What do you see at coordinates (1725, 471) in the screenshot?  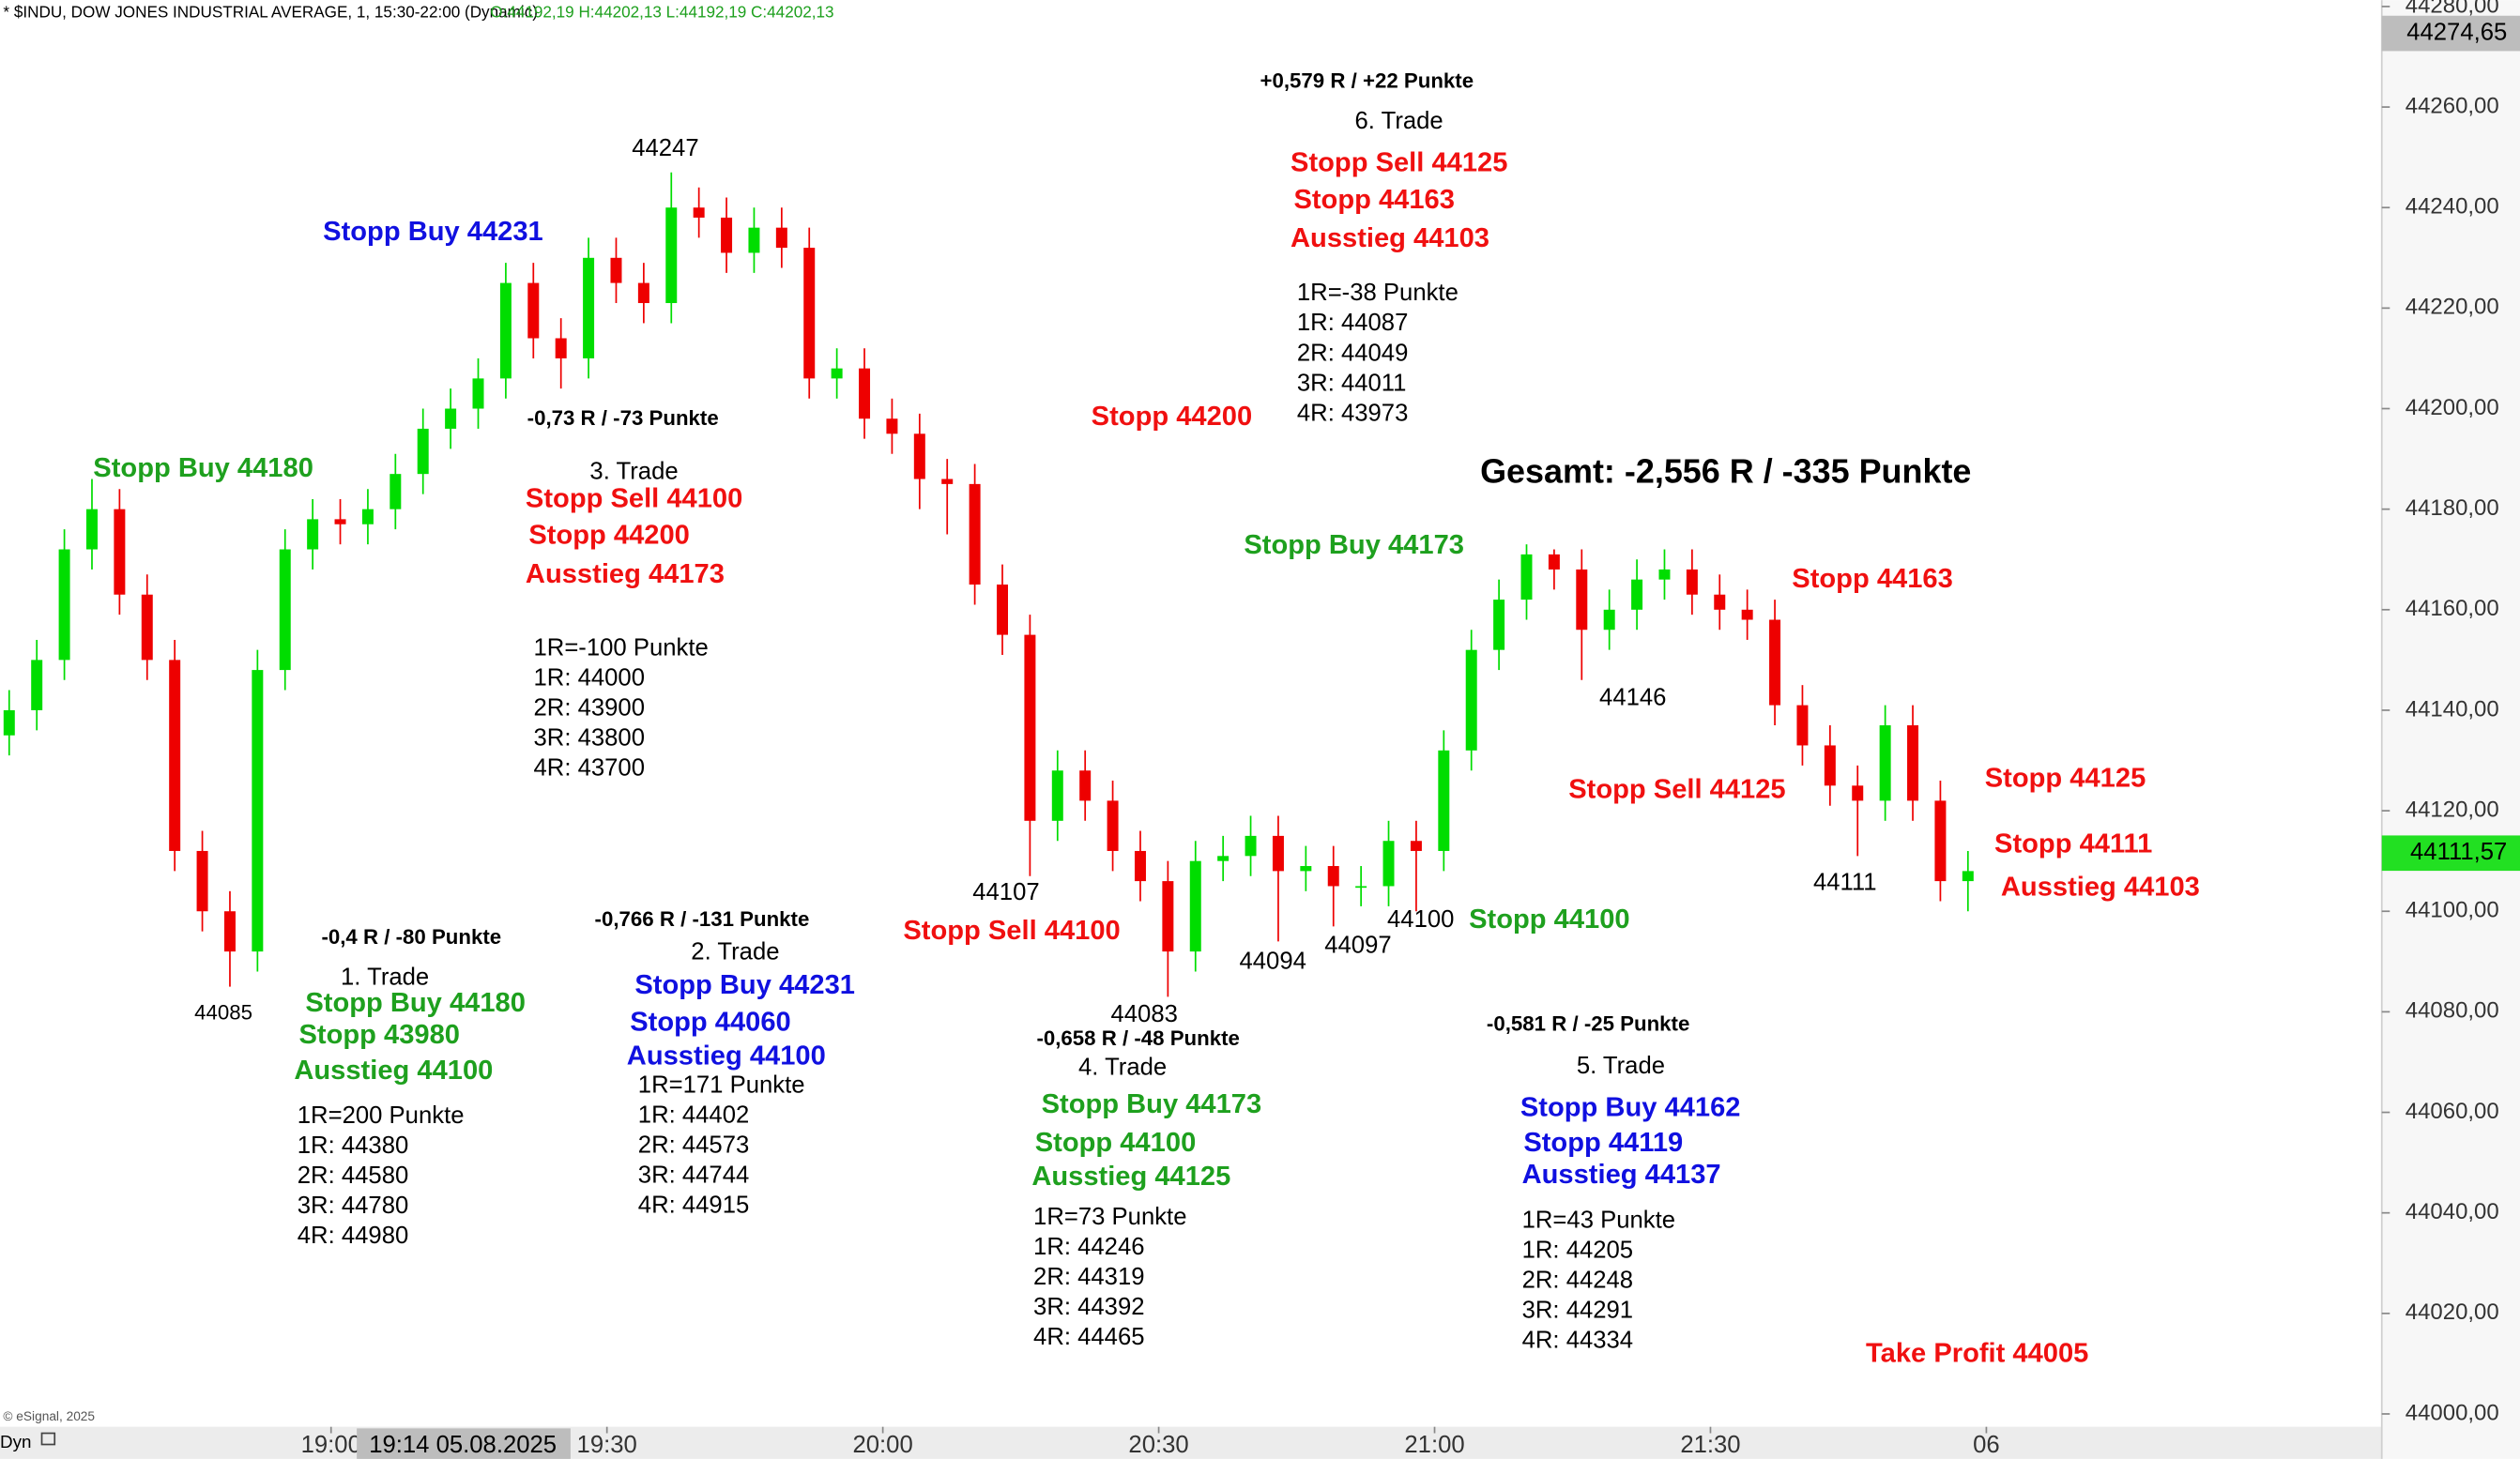 I see `annotation: Gesamt: -2,556 R / -335 Punkte` at bounding box center [1725, 471].